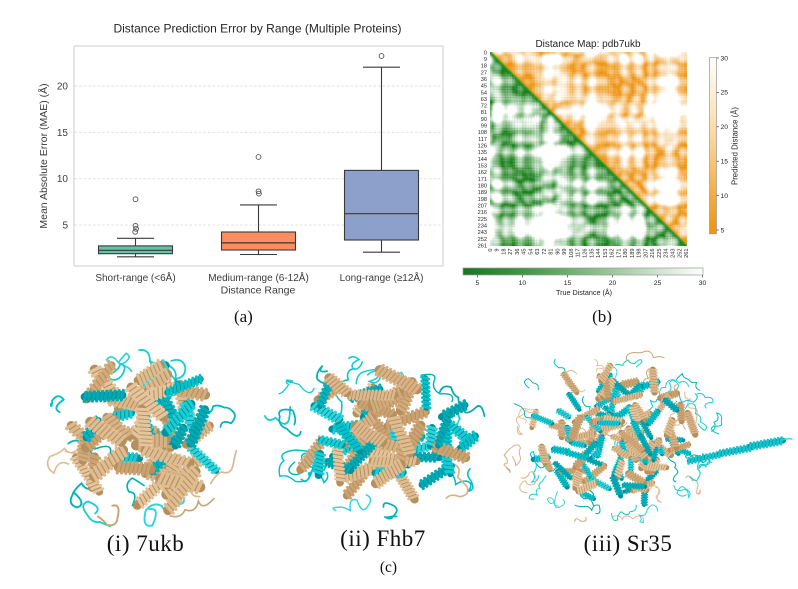  Describe the element at coordinates (382, 277) in the screenshot. I see `svg-text: Long-range (≥12Å)` at that location.